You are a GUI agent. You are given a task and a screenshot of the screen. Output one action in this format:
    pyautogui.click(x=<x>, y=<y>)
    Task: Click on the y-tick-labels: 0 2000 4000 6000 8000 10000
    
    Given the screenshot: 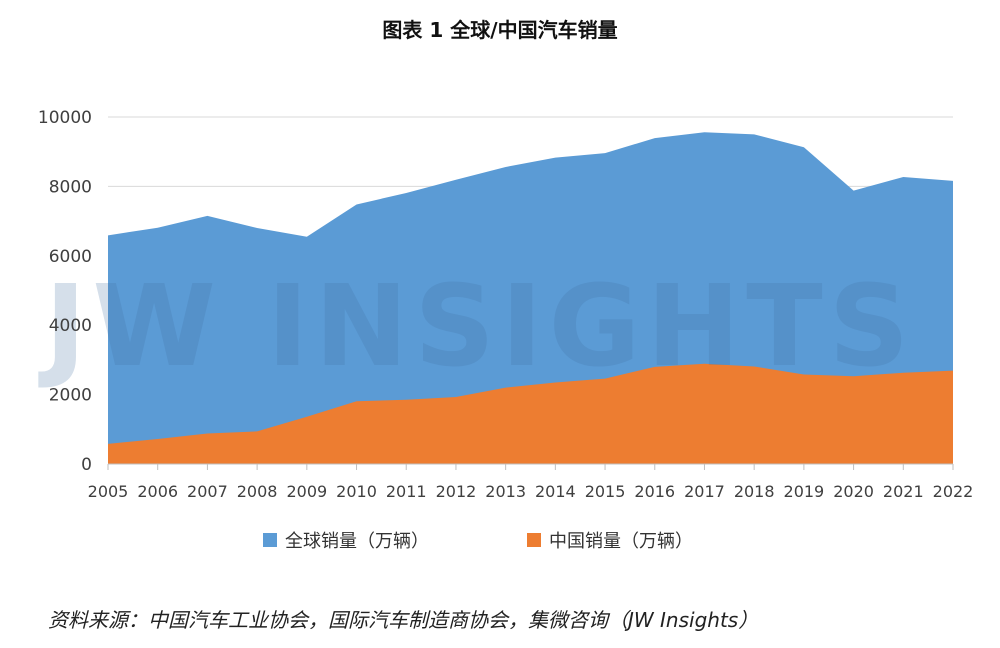 What is the action you would take?
    pyautogui.click(x=65, y=291)
    